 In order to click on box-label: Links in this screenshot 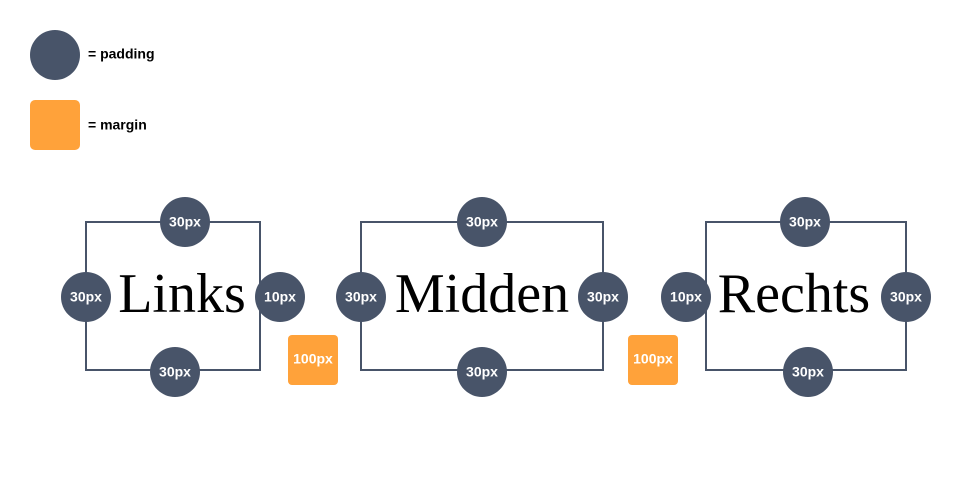, I will do `click(182, 294)`.